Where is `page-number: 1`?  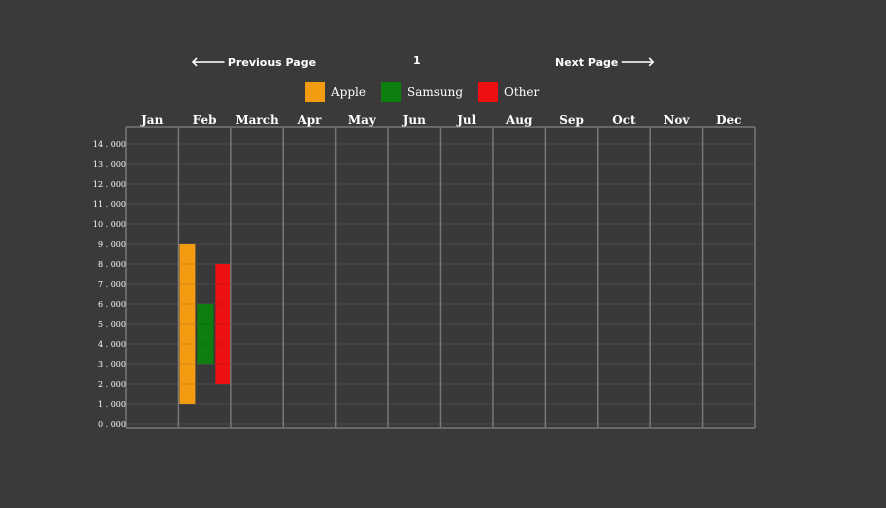 page-number: 1 is located at coordinates (417, 60).